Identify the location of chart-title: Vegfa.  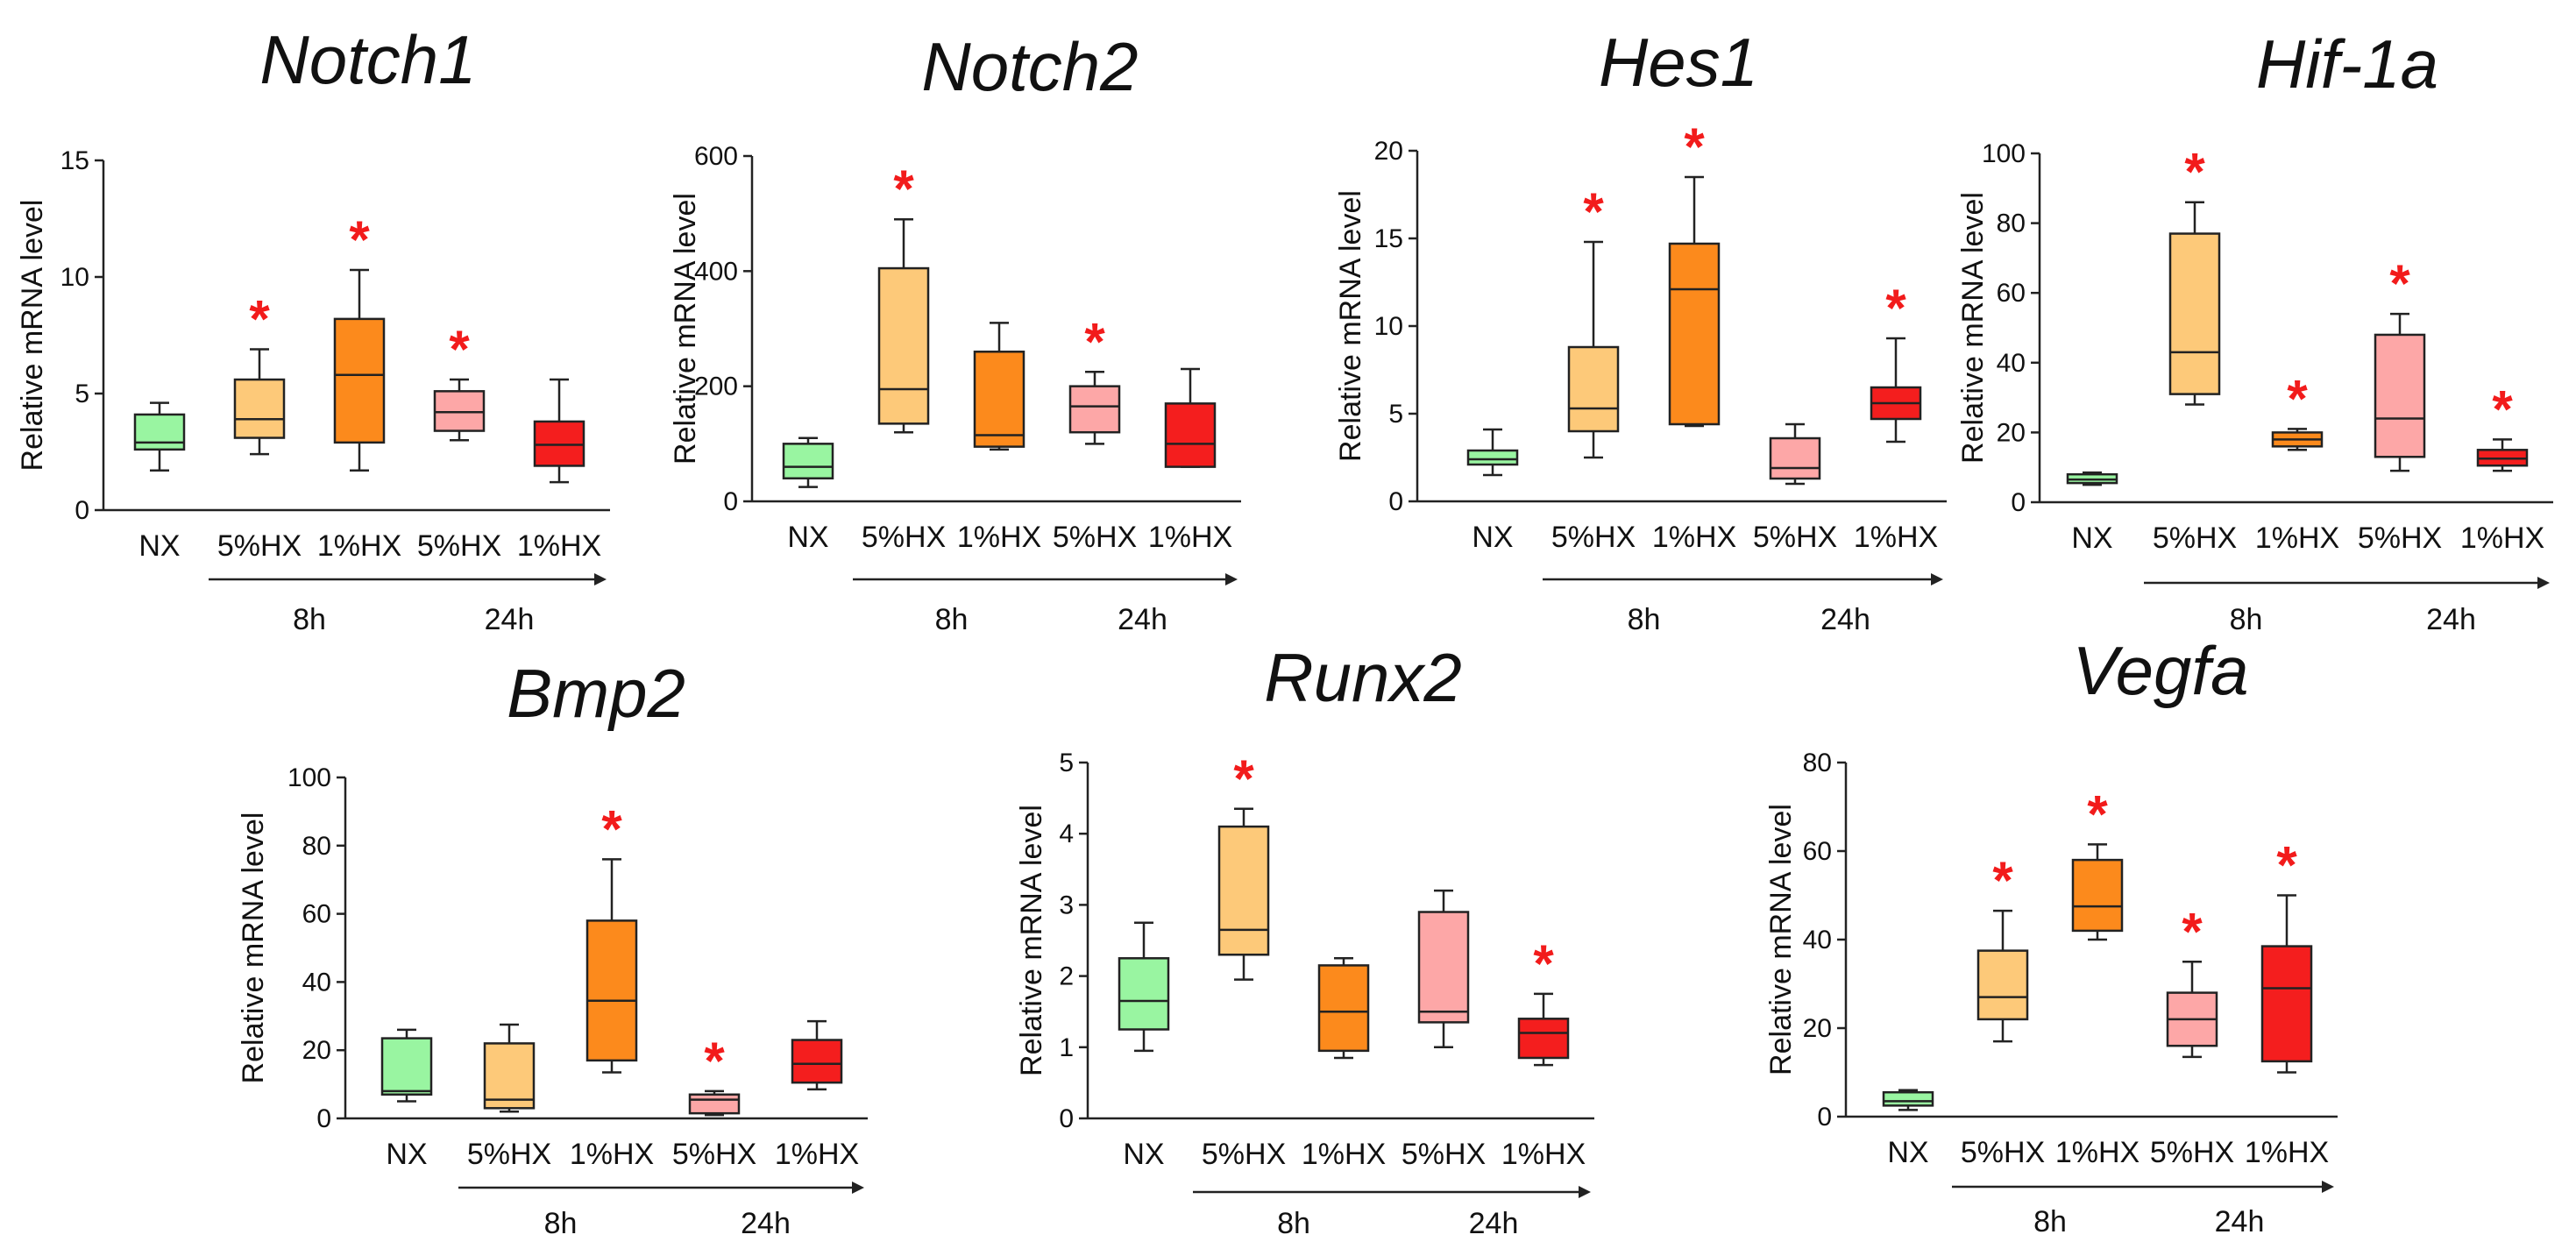
(2161, 670).